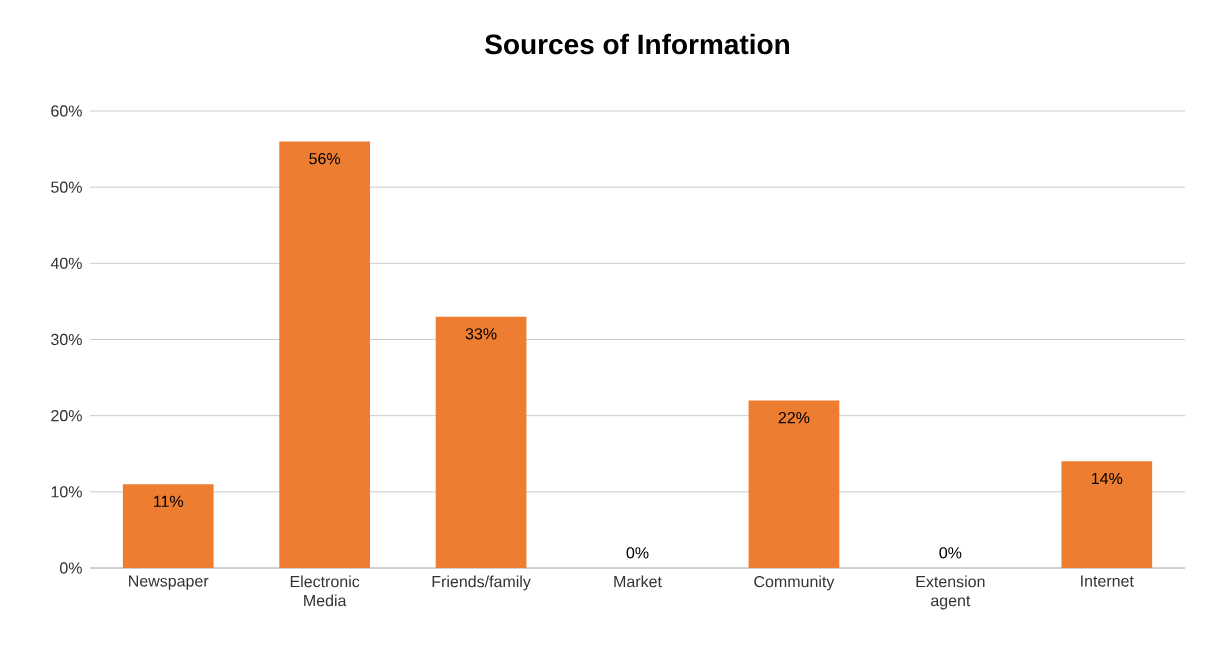 The height and width of the screenshot is (669, 1214). I want to click on y-tick-label: 50%, so click(66, 187).